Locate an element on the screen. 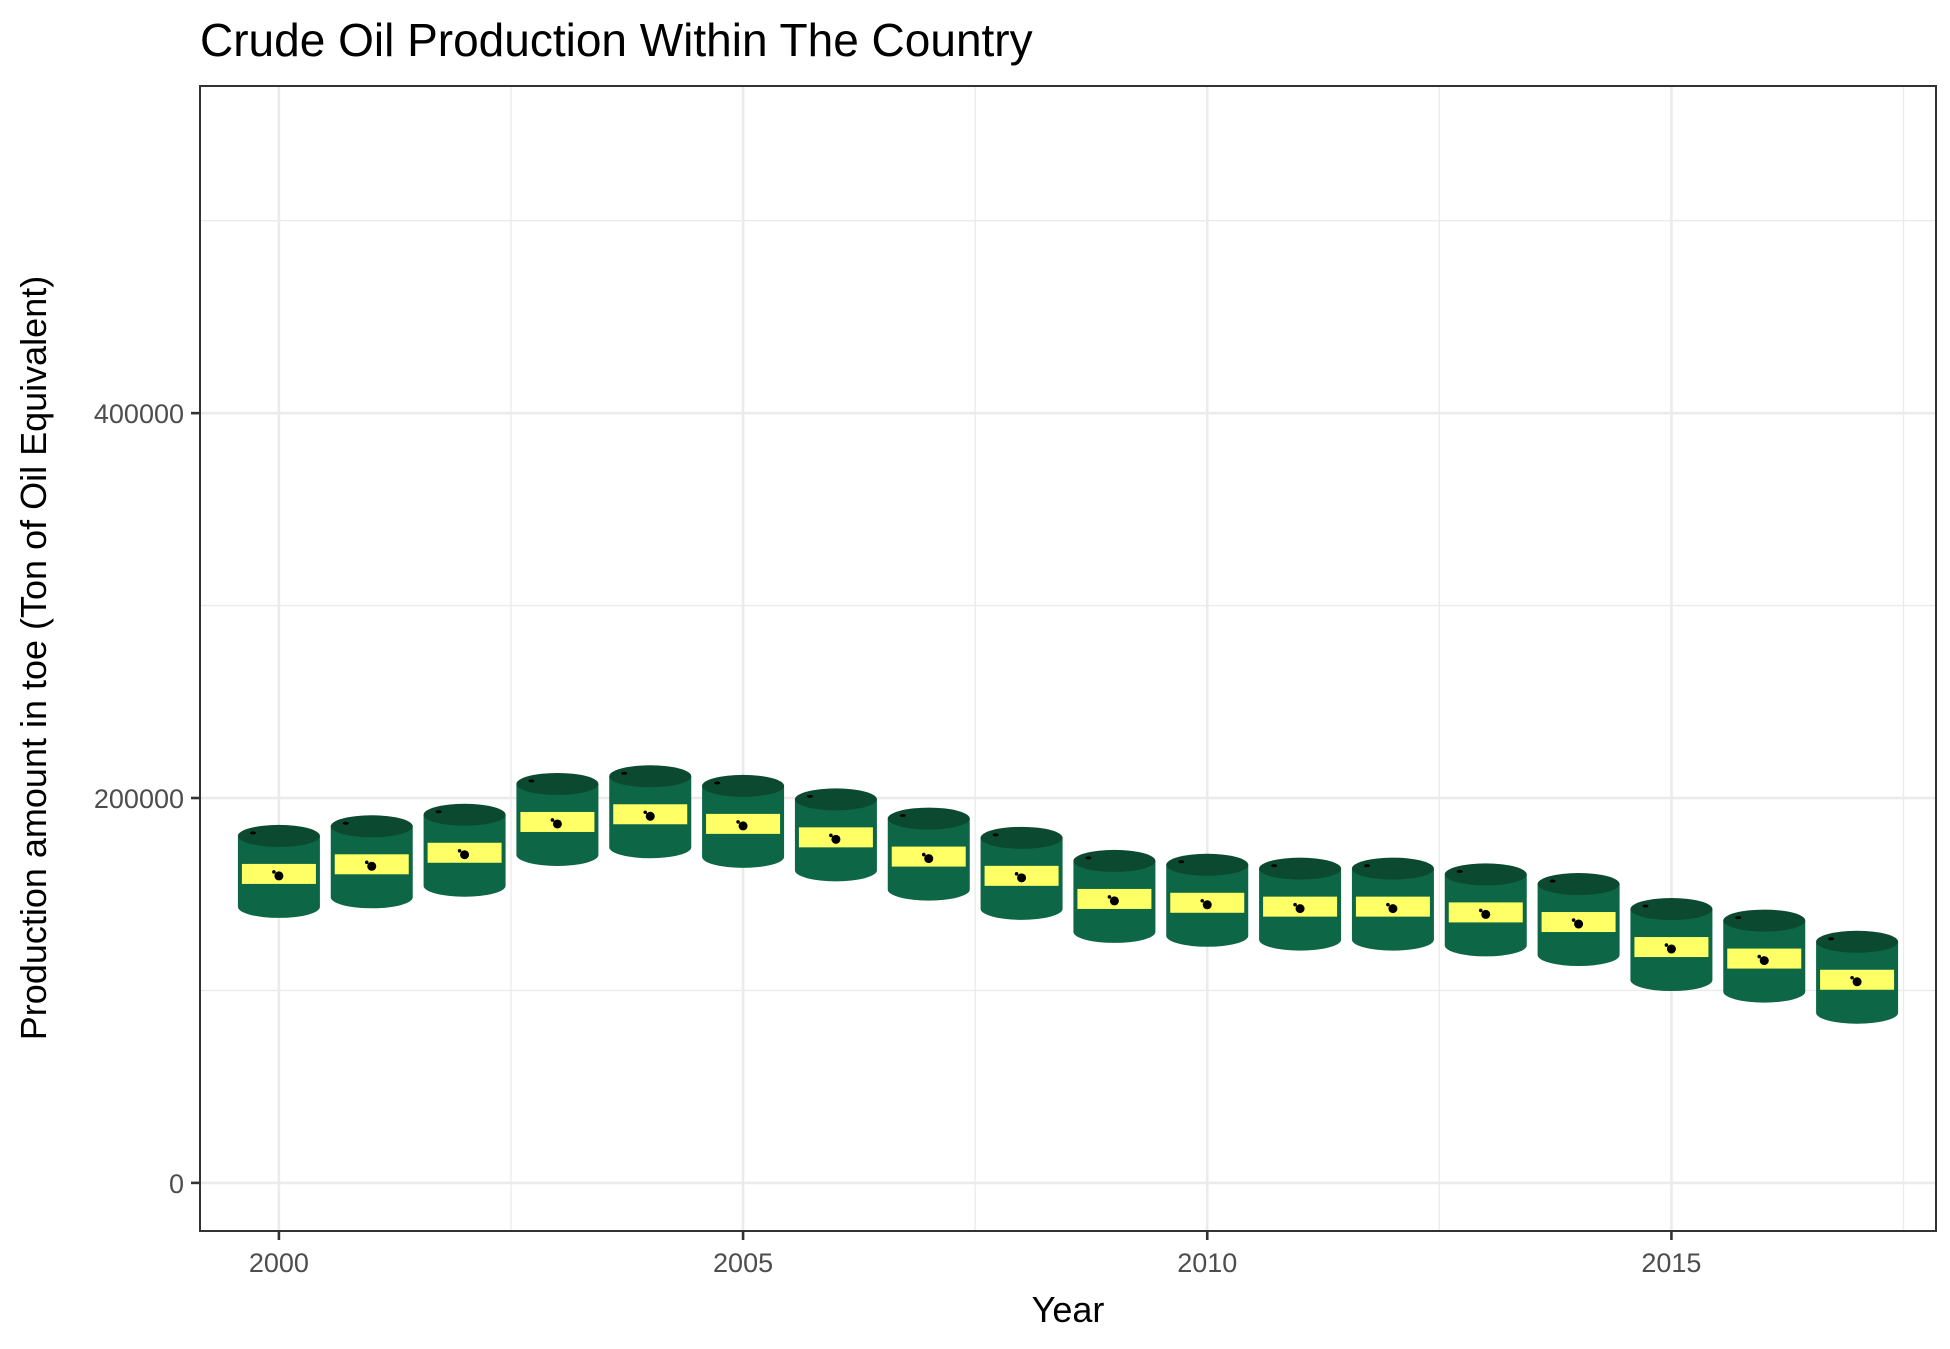 The height and width of the screenshot is (1349, 1950). x-tick-label: 2000 is located at coordinates (279, 1263).